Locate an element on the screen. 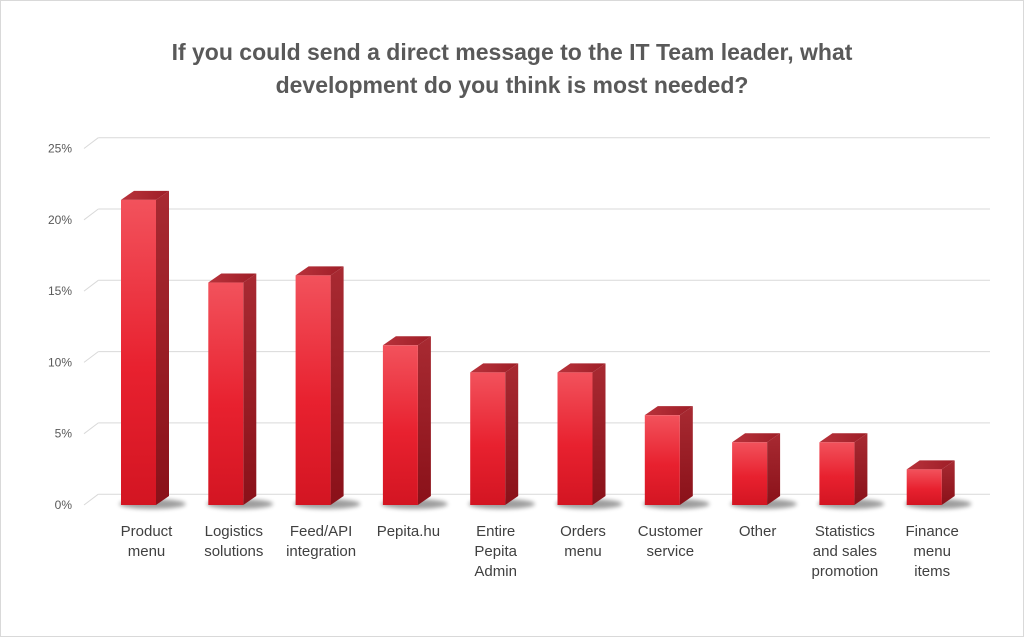 This screenshot has height=637, width=1024. x-category-label-line: Admin is located at coordinates (495, 571).